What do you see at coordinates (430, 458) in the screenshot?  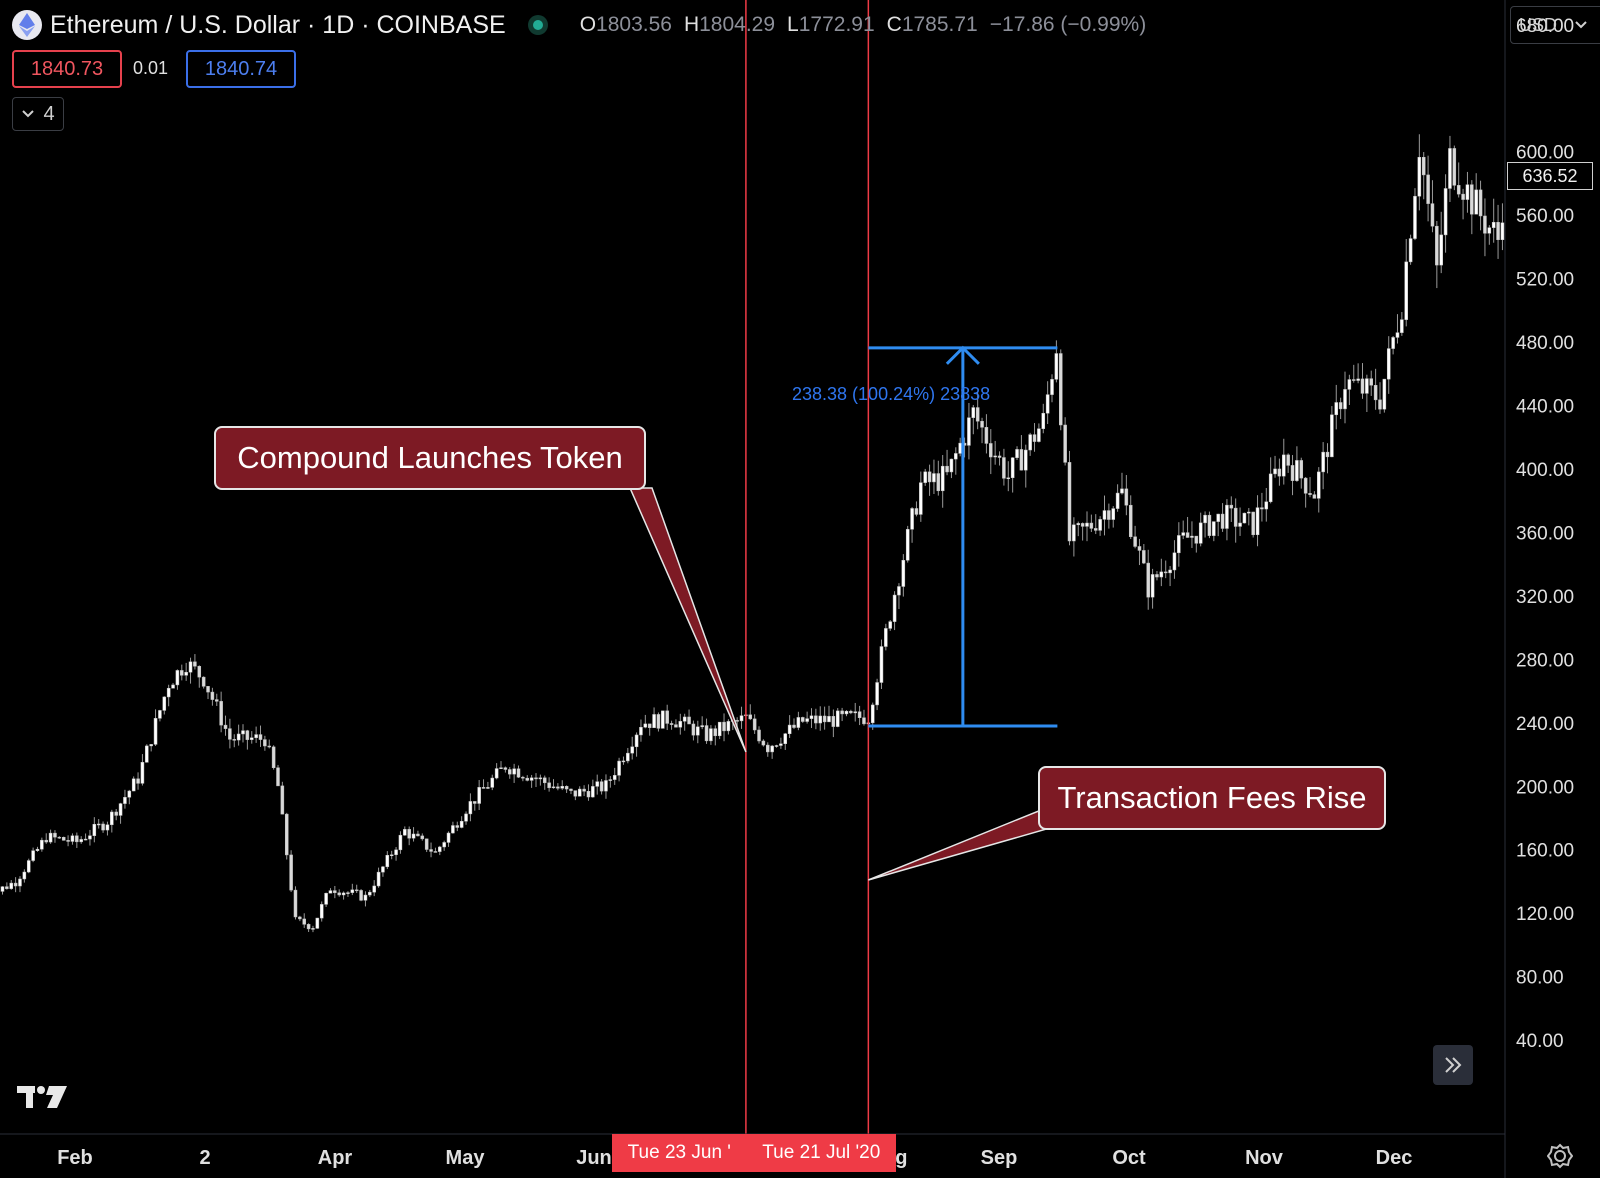 I see `callout-compound-launches-token: Compound Launches Token` at bounding box center [430, 458].